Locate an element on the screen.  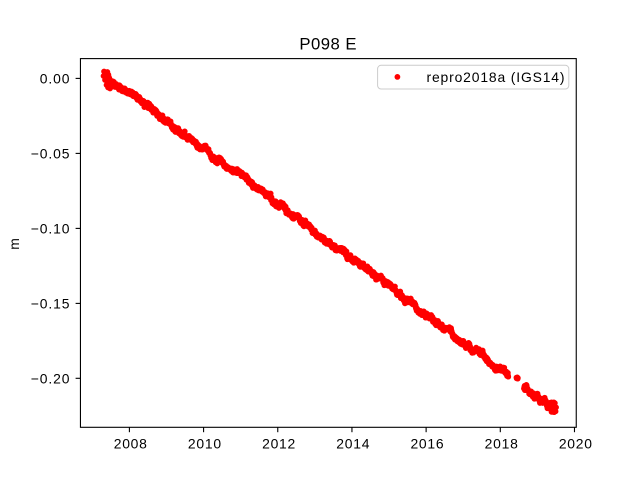
svg-text: repro2018a (IGS14) is located at coordinates (496, 77).